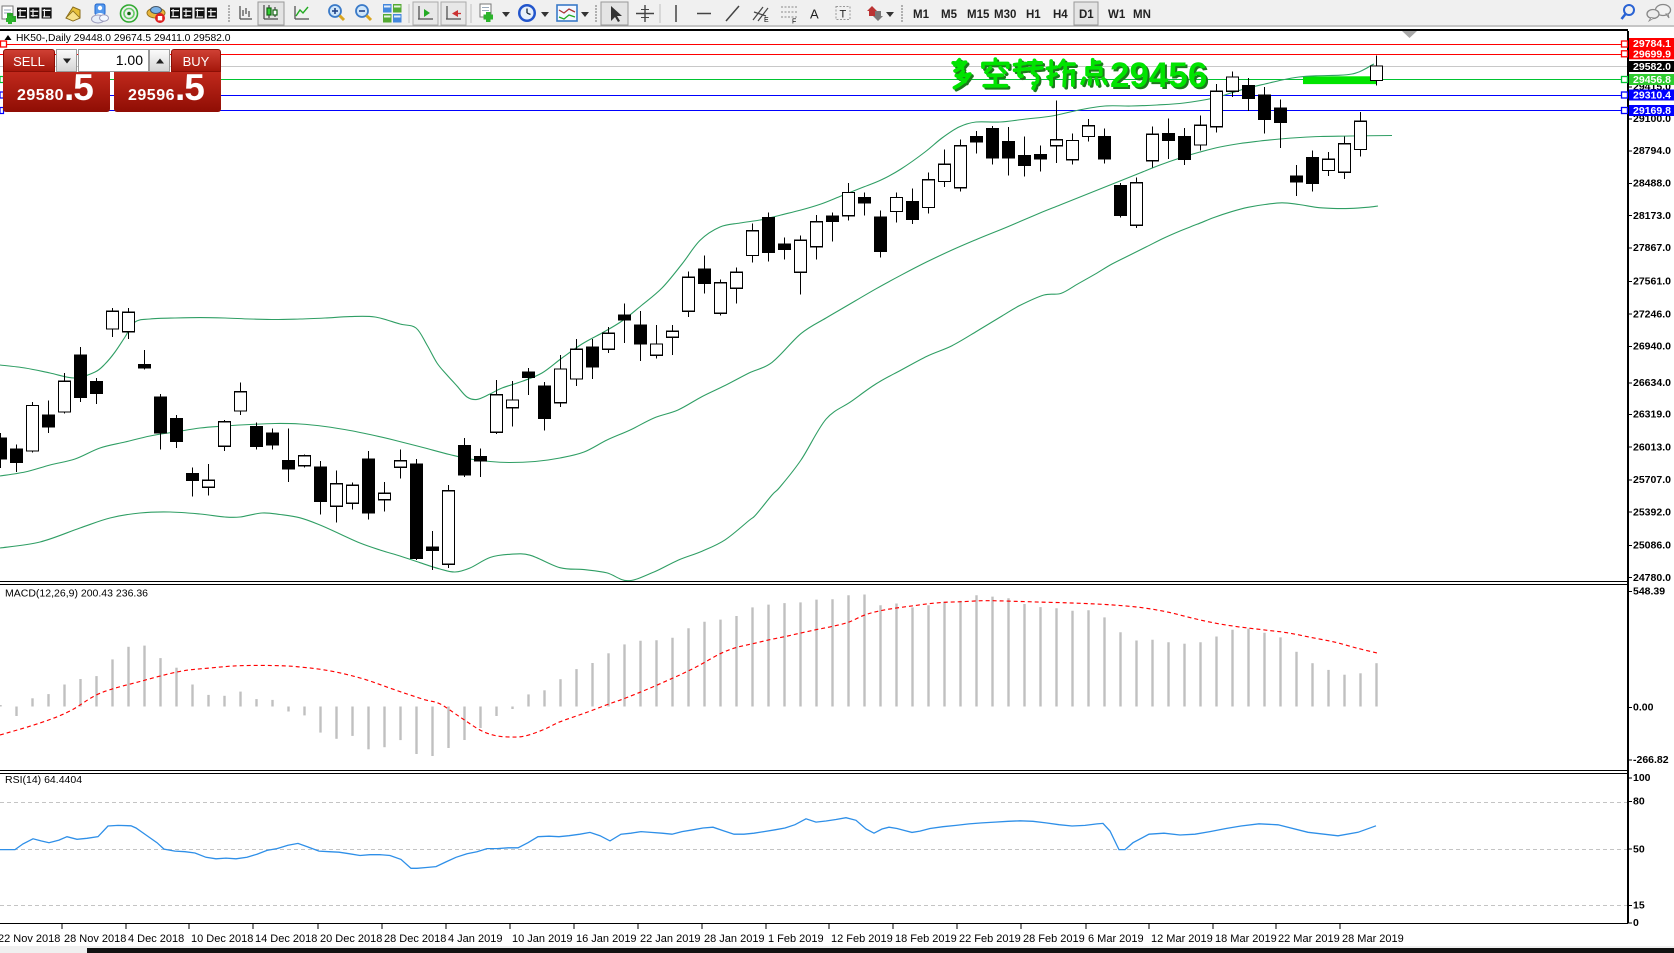 Image resolution: width=1674 pixels, height=953 pixels. What do you see at coordinates (1054, 939) in the screenshot?
I see `svg-text: 28 Feb 2019` at bounding box center [1054, 939].